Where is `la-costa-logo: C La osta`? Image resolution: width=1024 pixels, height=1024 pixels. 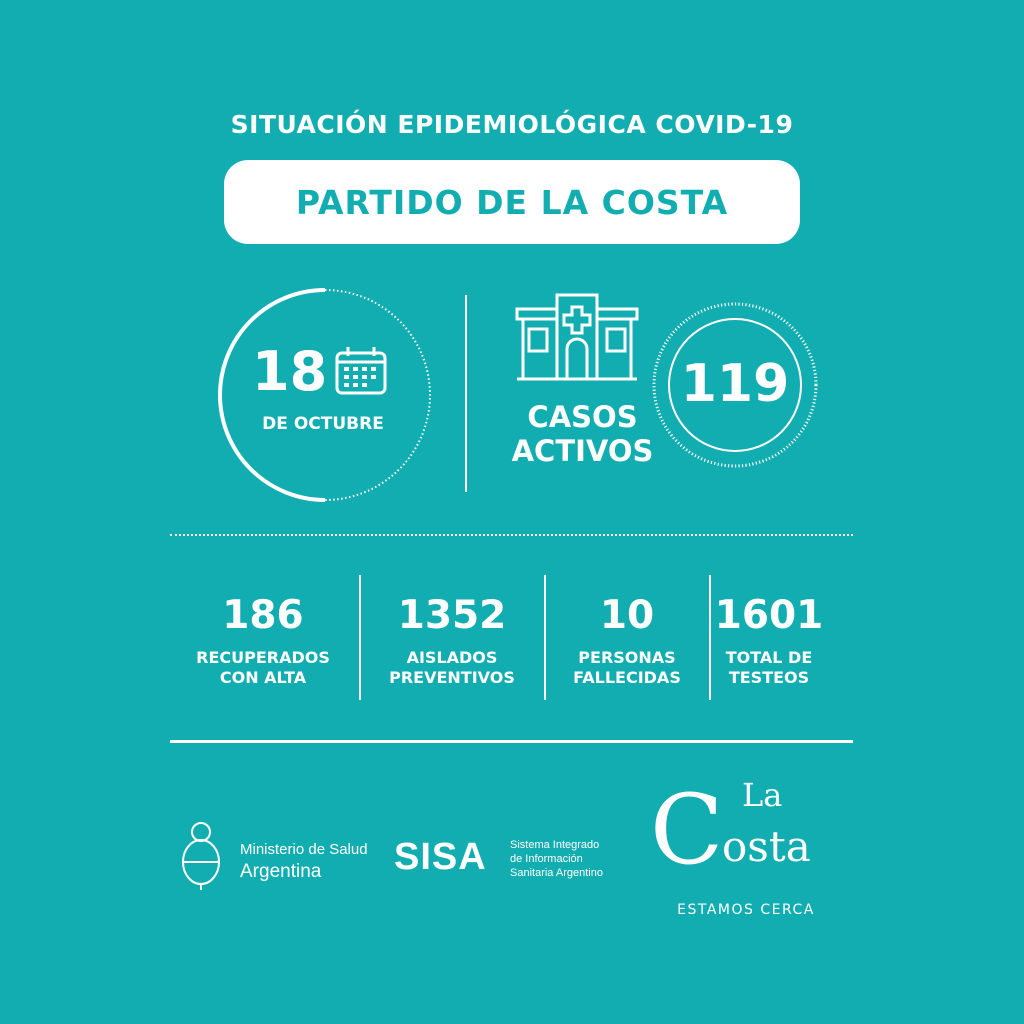 la-costa-logo: C La osta is located at coordinates (730, 830).